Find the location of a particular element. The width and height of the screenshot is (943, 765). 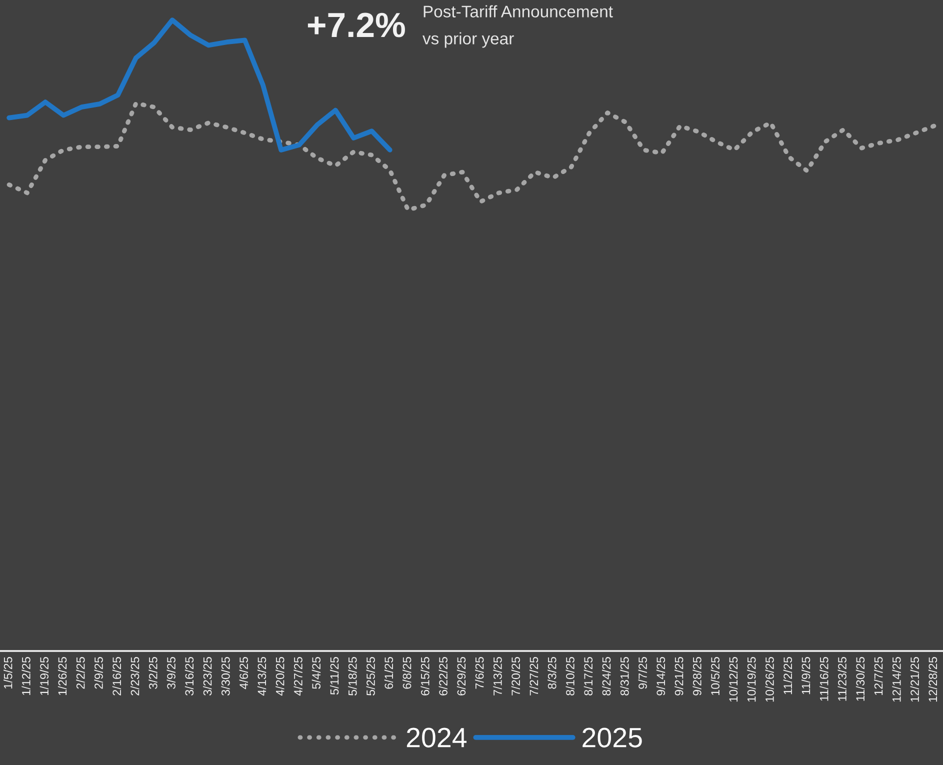

x-tick-label: 11/9/25 is located at coordinates (805, 675).